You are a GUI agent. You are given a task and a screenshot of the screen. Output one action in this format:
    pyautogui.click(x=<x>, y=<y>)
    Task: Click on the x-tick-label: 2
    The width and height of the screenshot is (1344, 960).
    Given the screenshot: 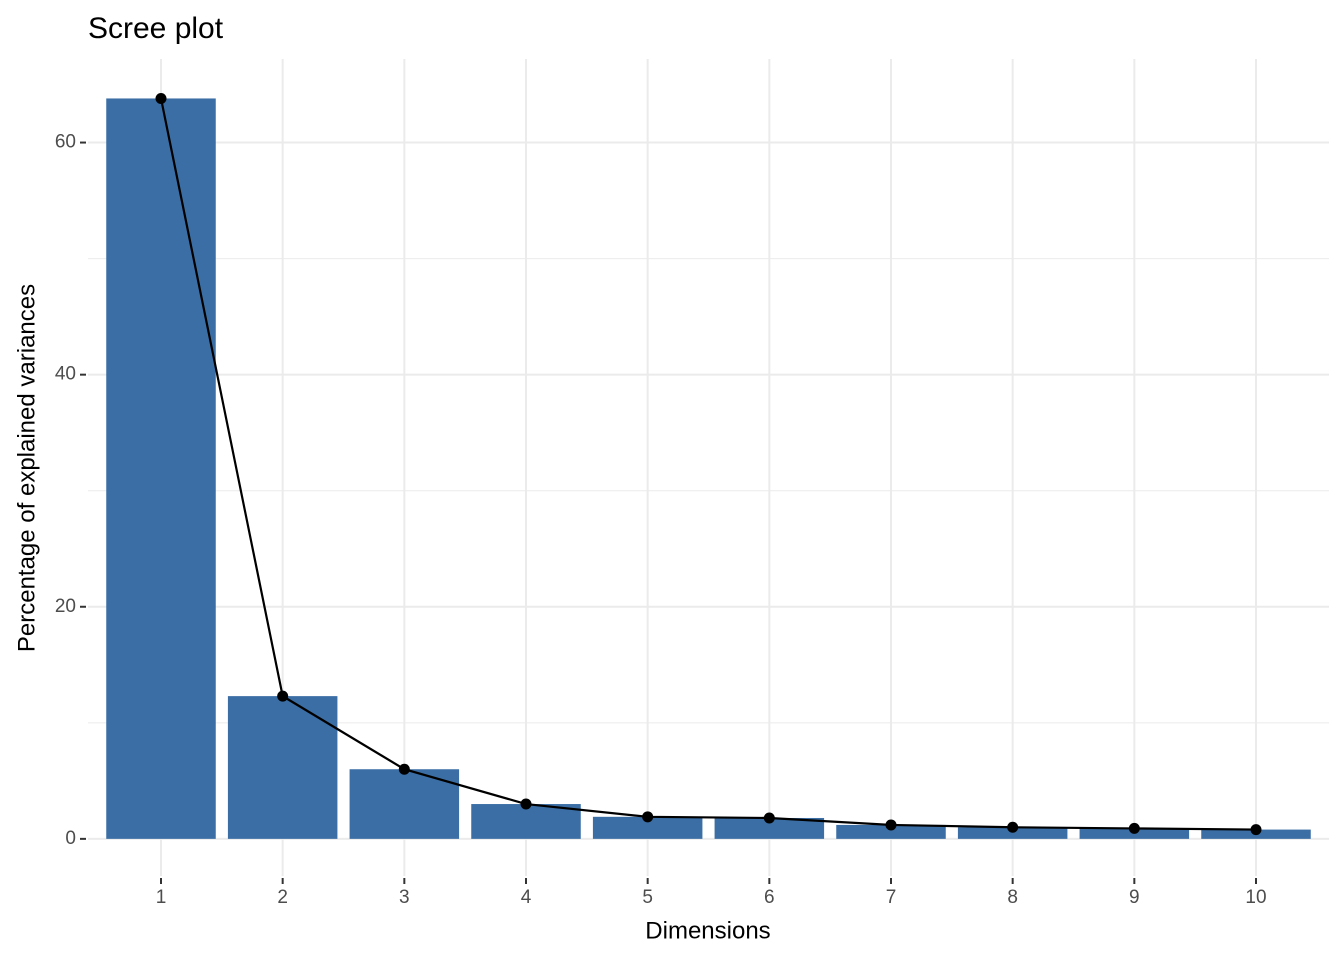 What is the action you would take?
    pyautogui.click(x=282, y=897)
    